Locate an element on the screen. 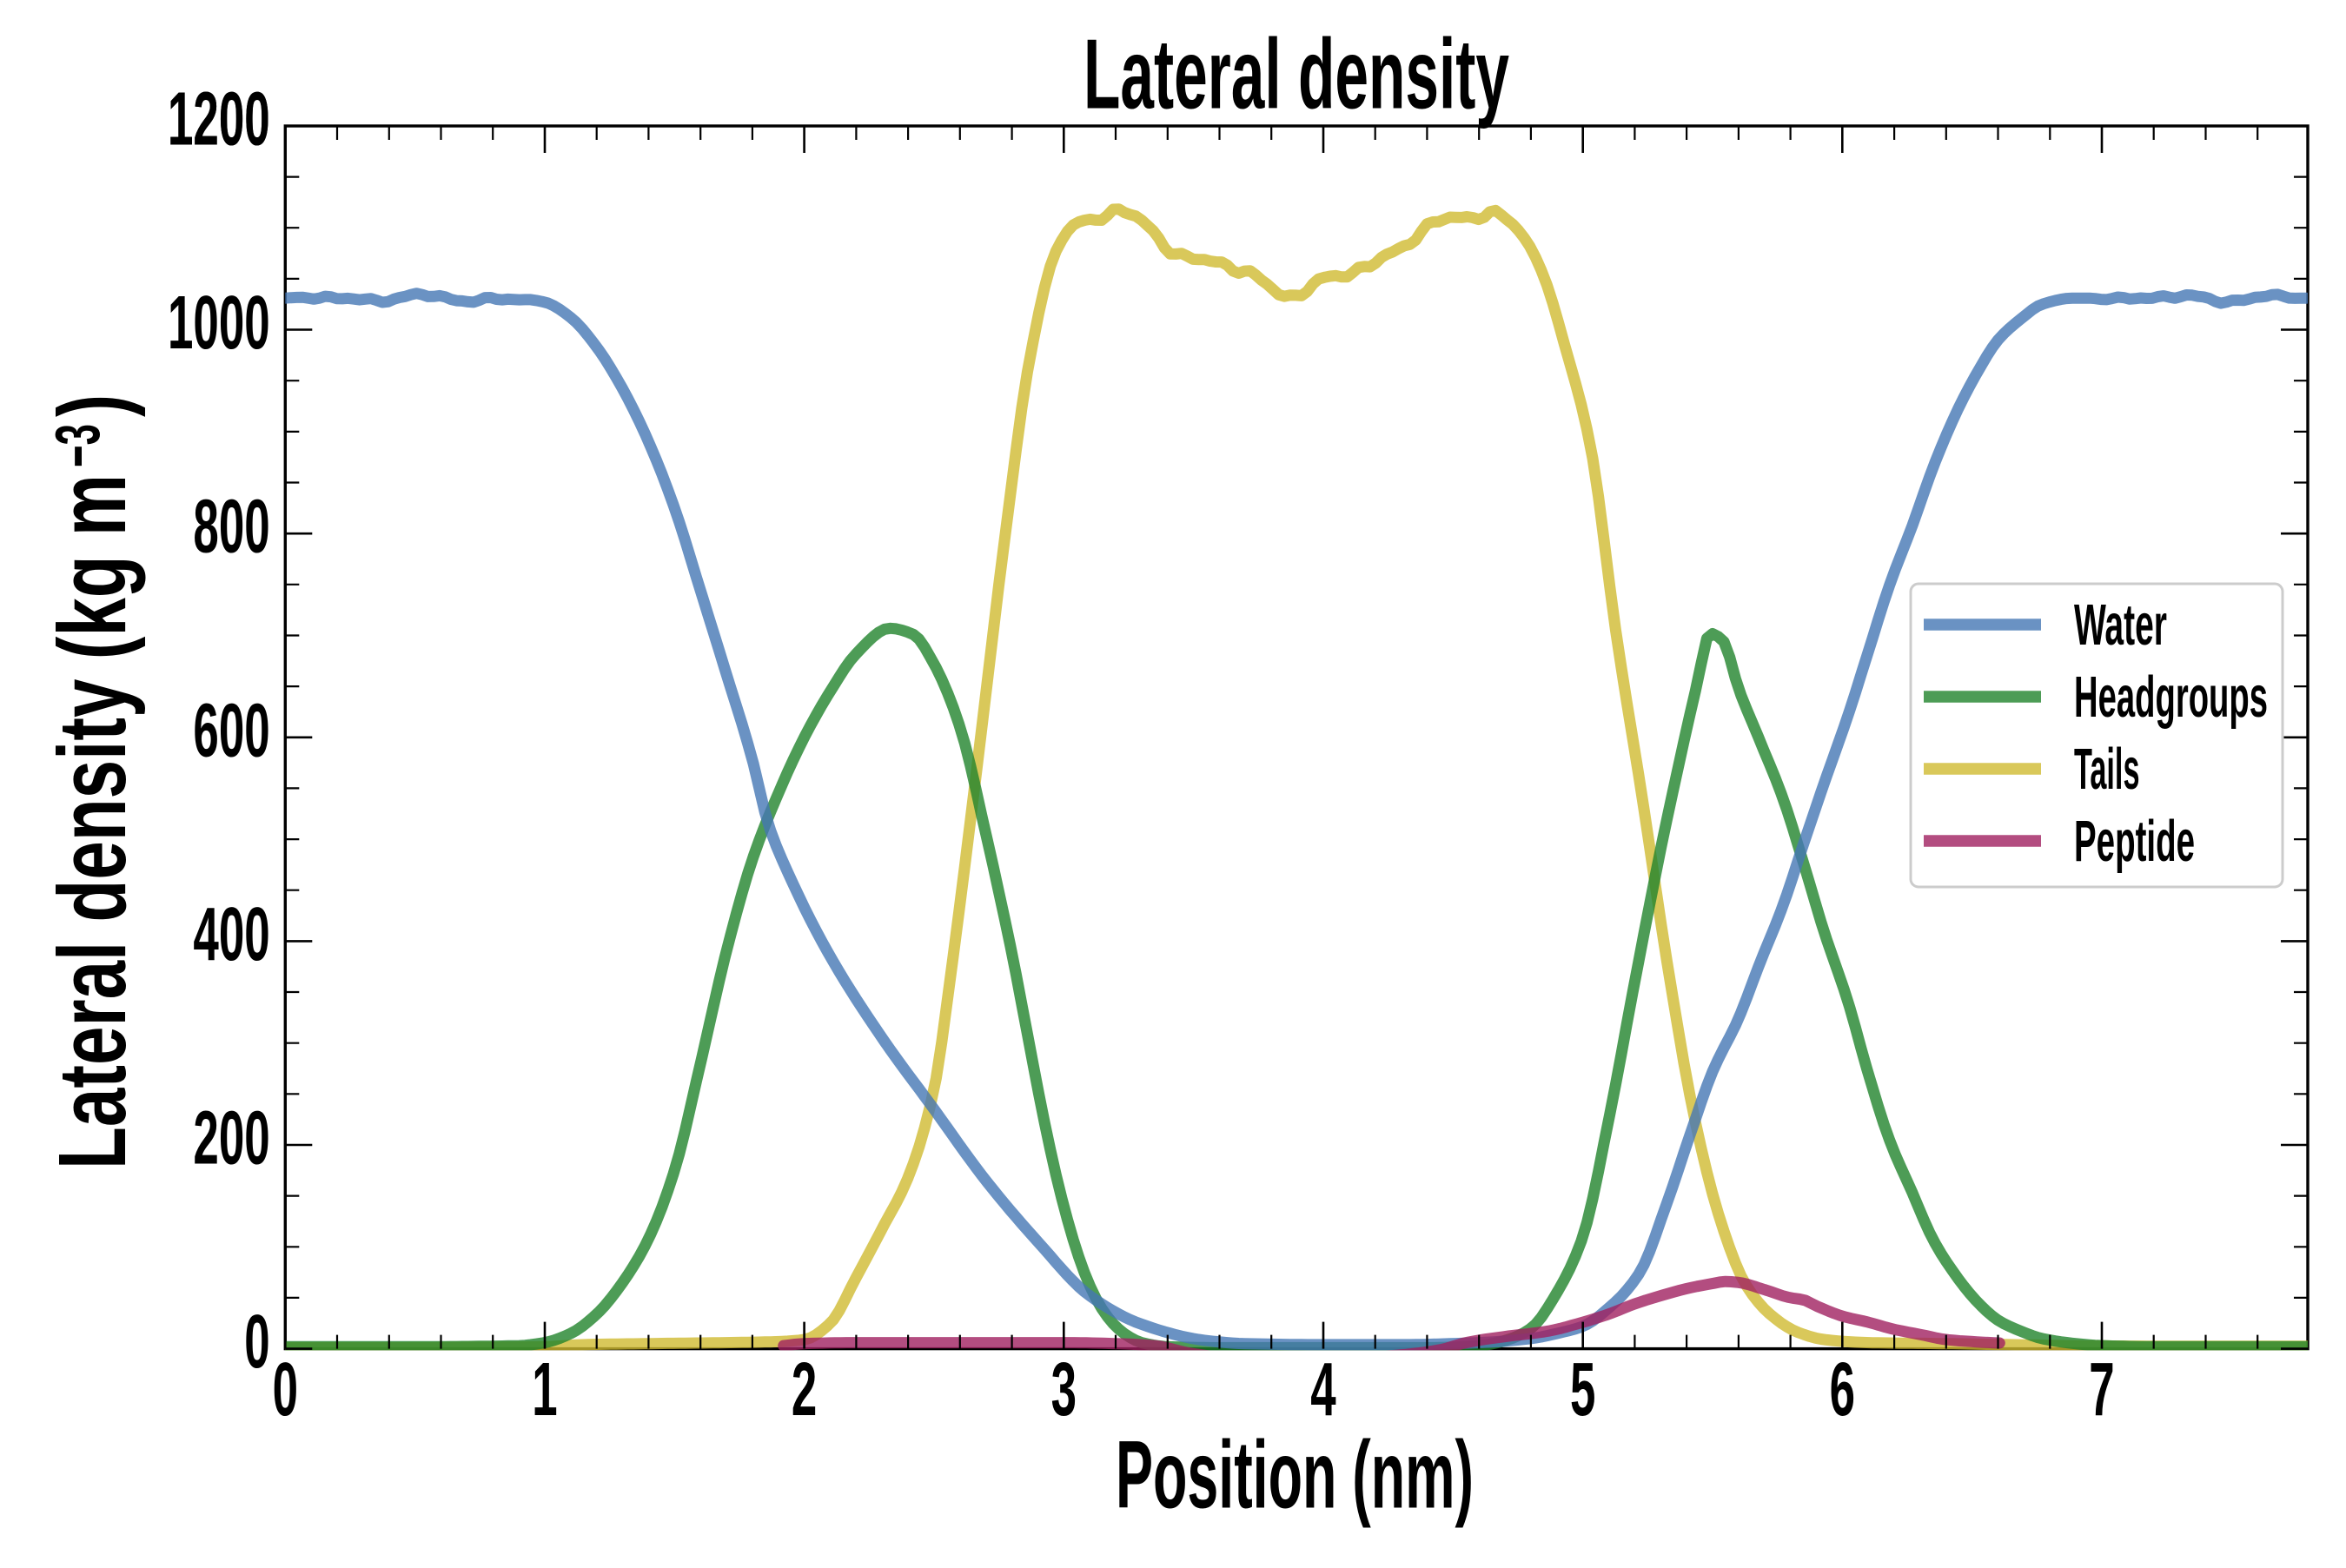 Image resolution: width=2346 pixels, height=1568 pixels. svg-text: 3 is located at coordinates (1064, 1389).